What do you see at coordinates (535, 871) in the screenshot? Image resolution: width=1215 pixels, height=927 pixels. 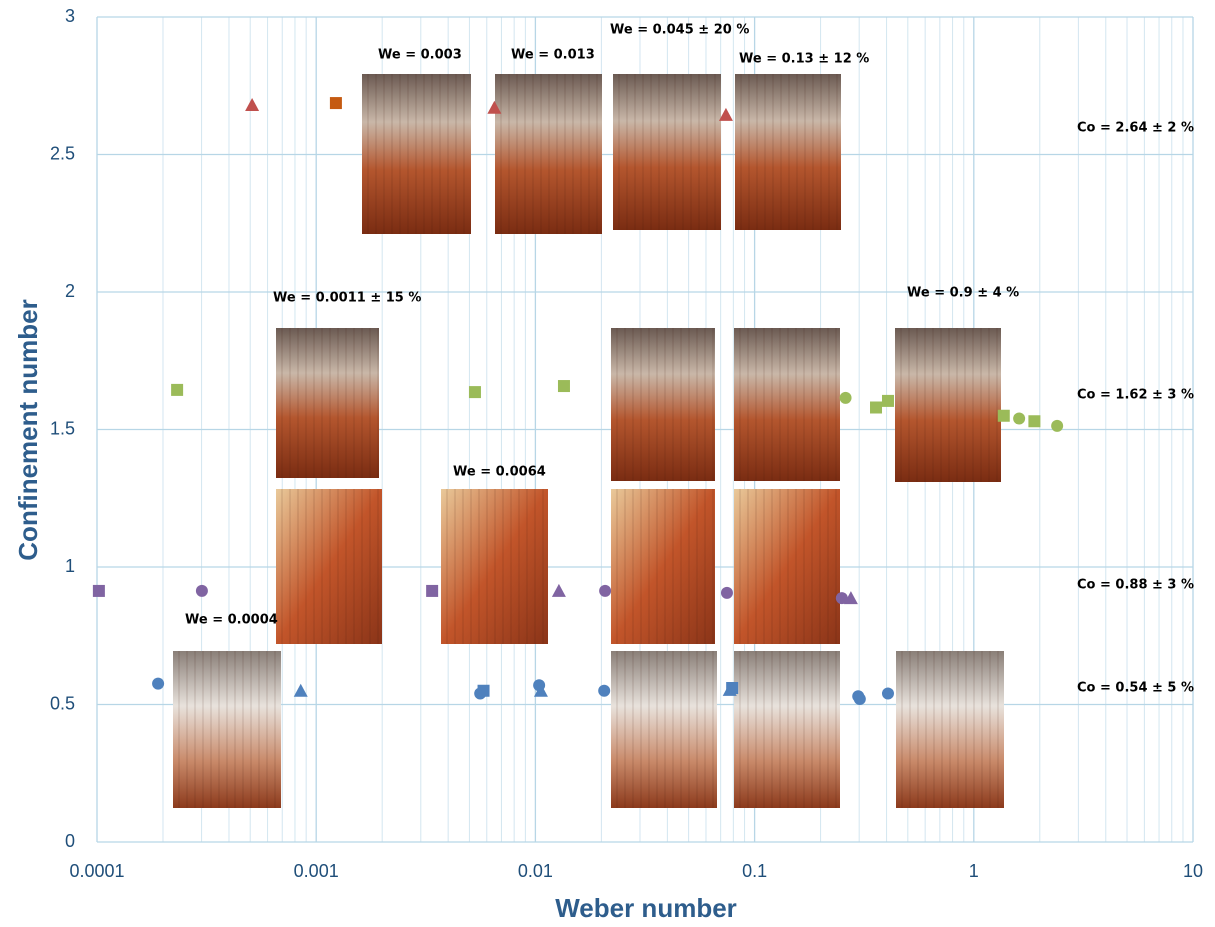 I see `x-tick-label: 0.01` at bounding box center [535, 871].